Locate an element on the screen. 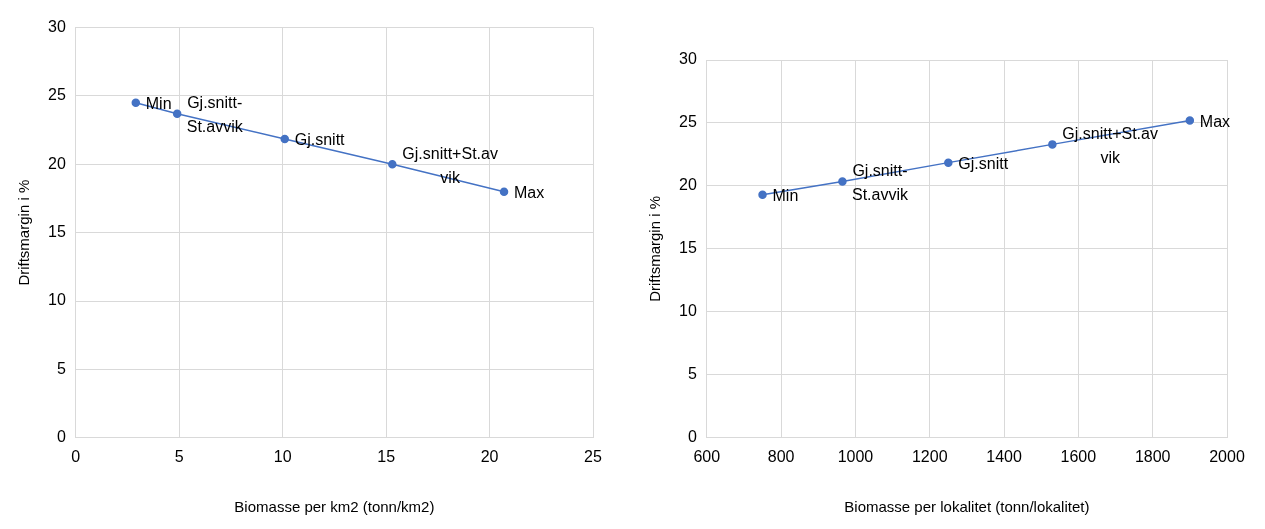  x-tick-label: 15 is located at coordinates (386, 456).